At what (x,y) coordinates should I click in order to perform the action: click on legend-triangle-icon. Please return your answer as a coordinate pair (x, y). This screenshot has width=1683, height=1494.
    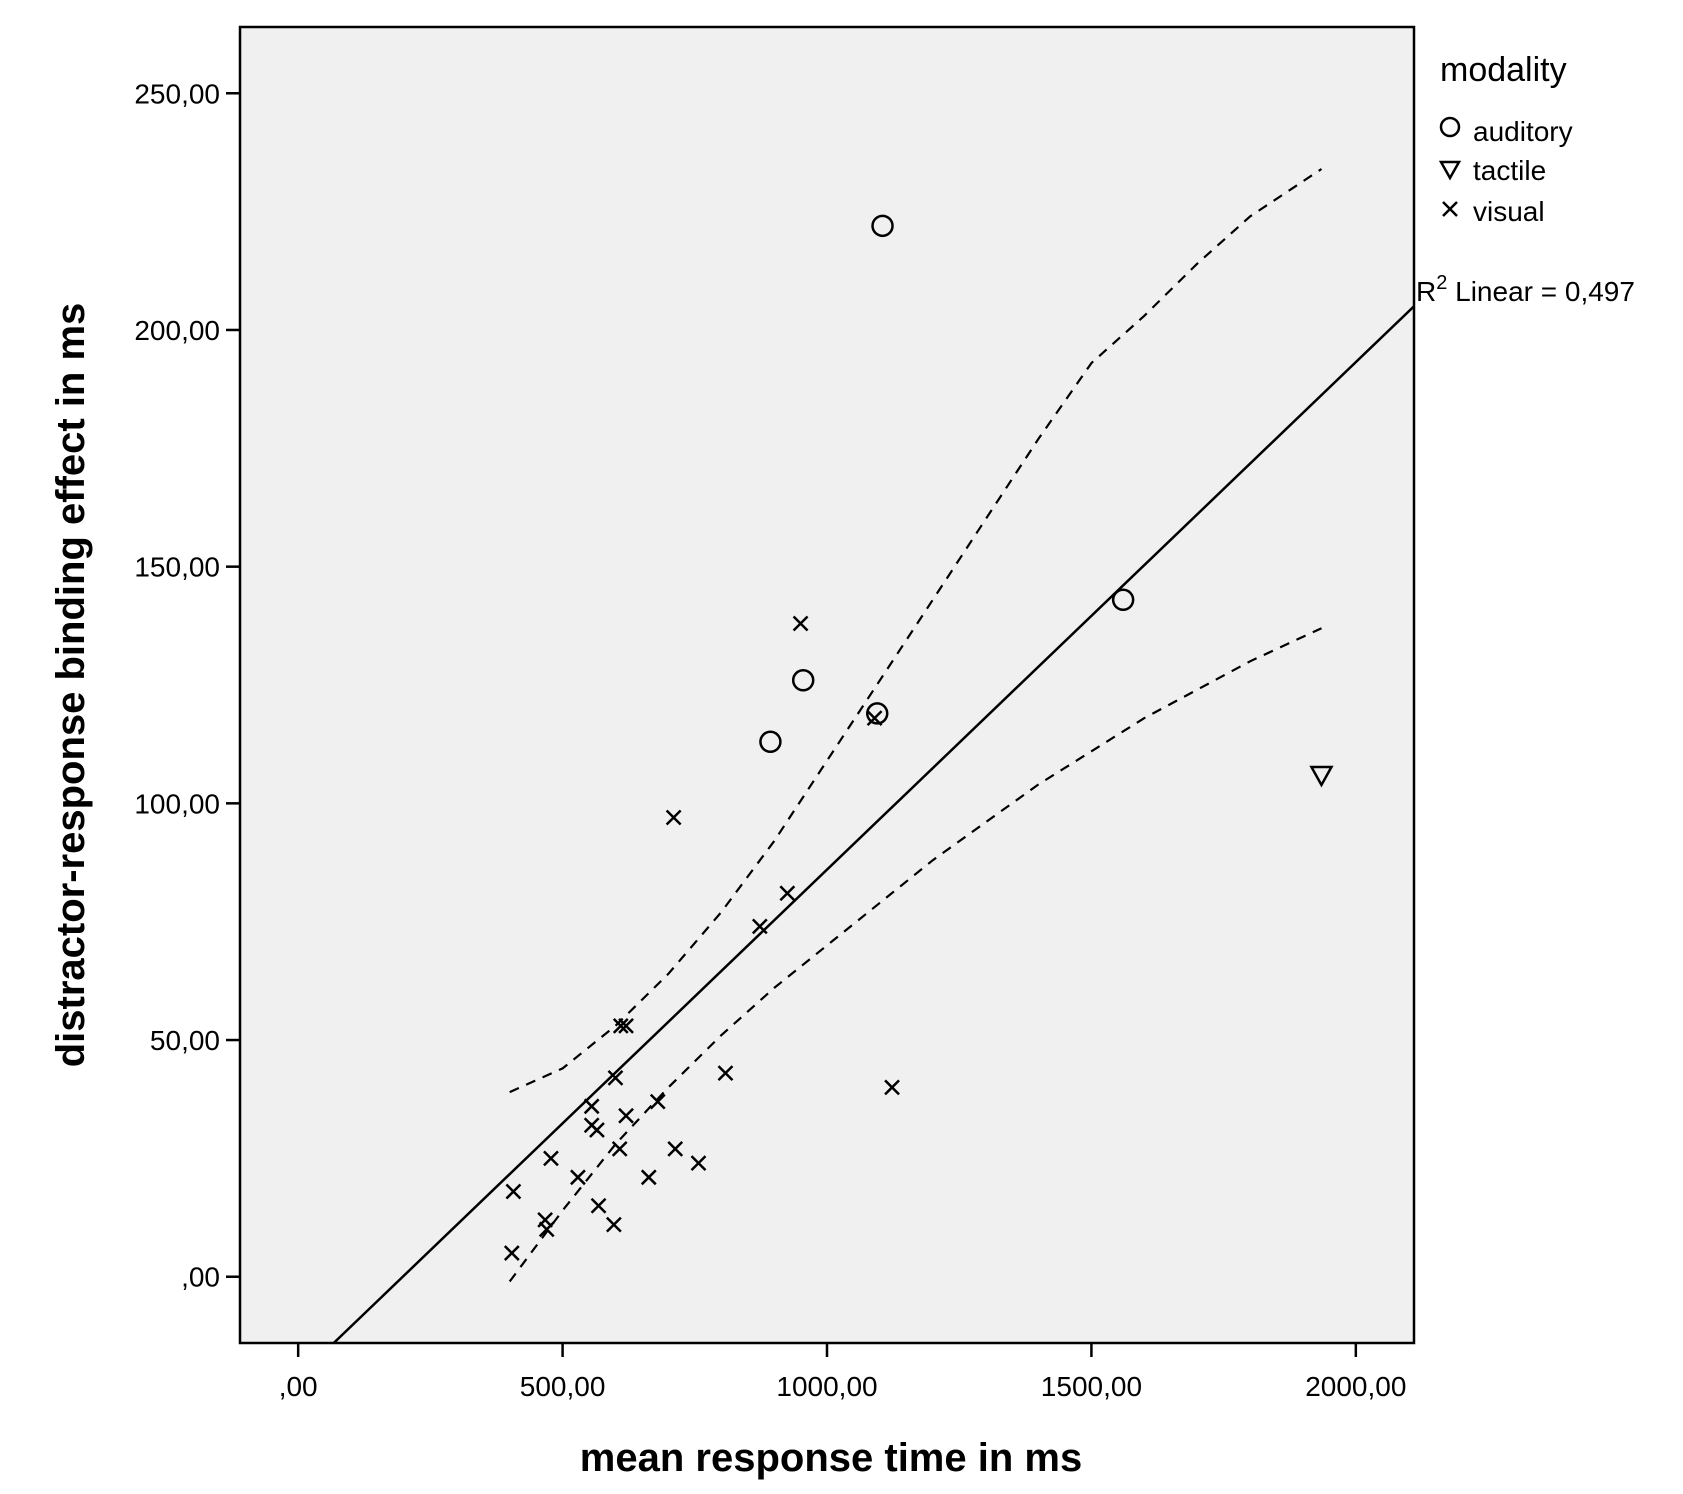
    Looking at the image, I should click on (1450, 170).